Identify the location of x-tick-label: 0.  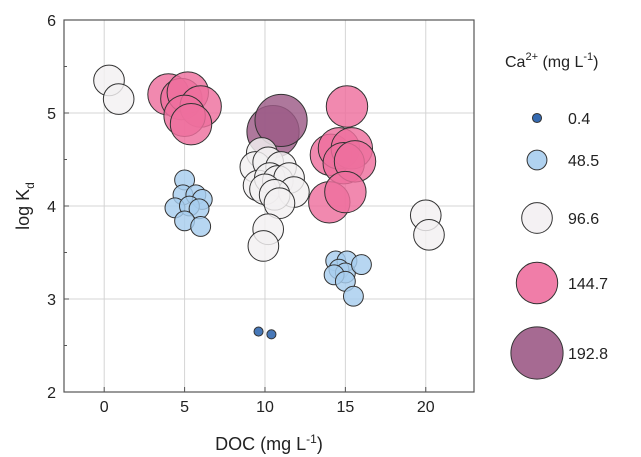
(104, 407).